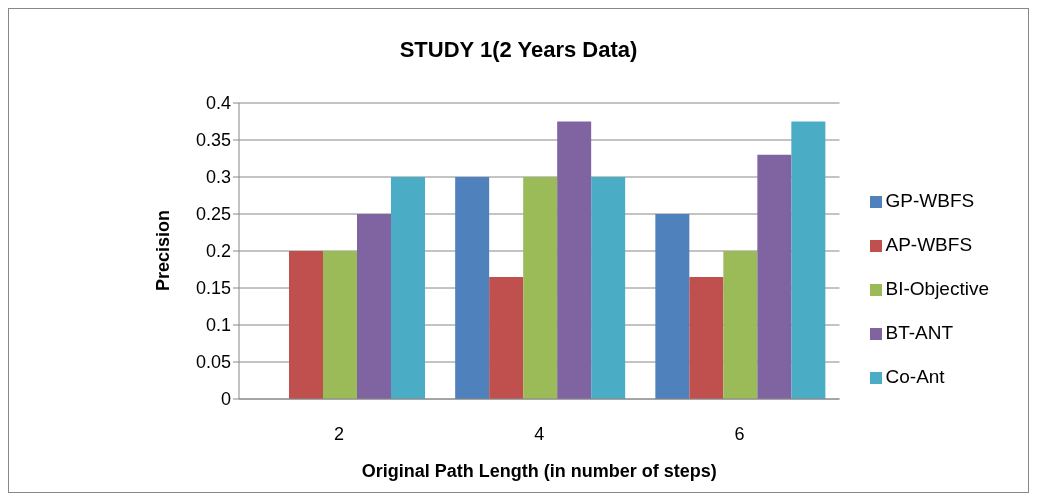  I want to click on y-tick-label: 0.35, so click(213, 140).